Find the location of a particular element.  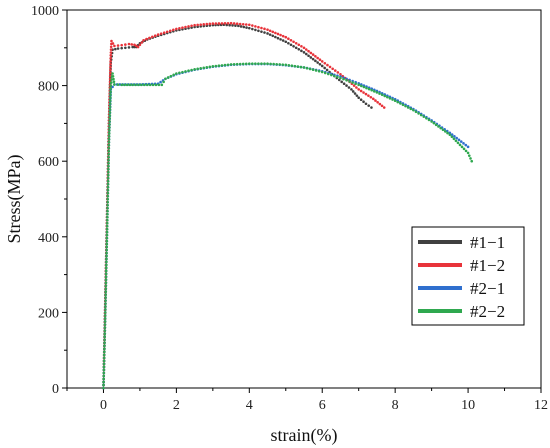

x-tick-label: 2 is located at coordinates (176, 405).